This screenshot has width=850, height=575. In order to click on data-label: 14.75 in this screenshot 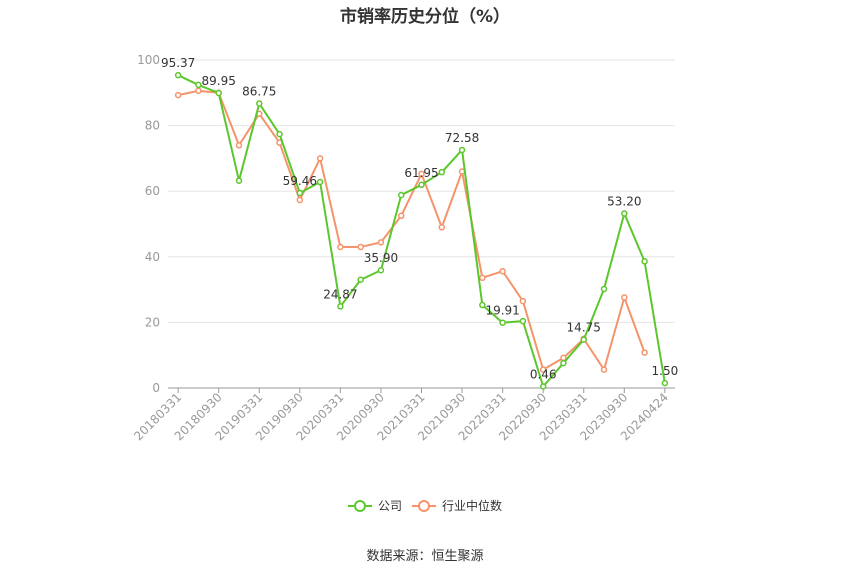, I will do `click(584, 328)`.